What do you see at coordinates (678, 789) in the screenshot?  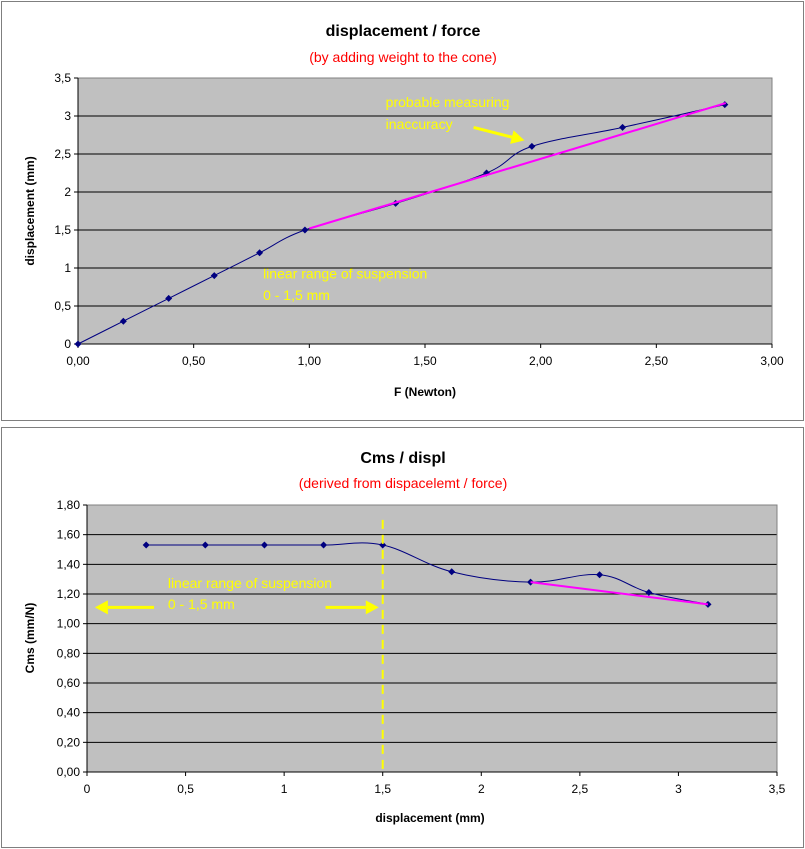 I see `x-tick-label: 3` at bounding box center [678, 789].